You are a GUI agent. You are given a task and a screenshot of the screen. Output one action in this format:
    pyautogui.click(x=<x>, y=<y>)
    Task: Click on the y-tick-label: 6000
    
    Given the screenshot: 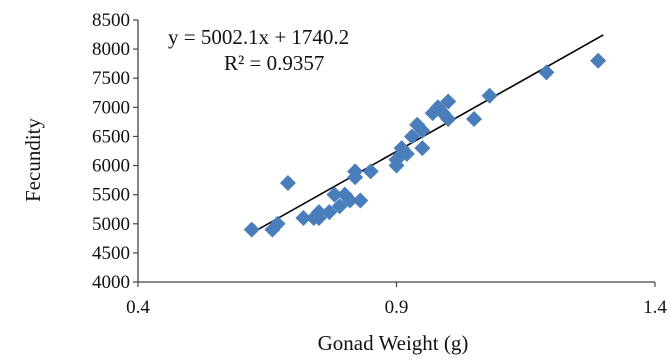 What is the action you would take?
    pyautogui.click(x=111, y=166)
    